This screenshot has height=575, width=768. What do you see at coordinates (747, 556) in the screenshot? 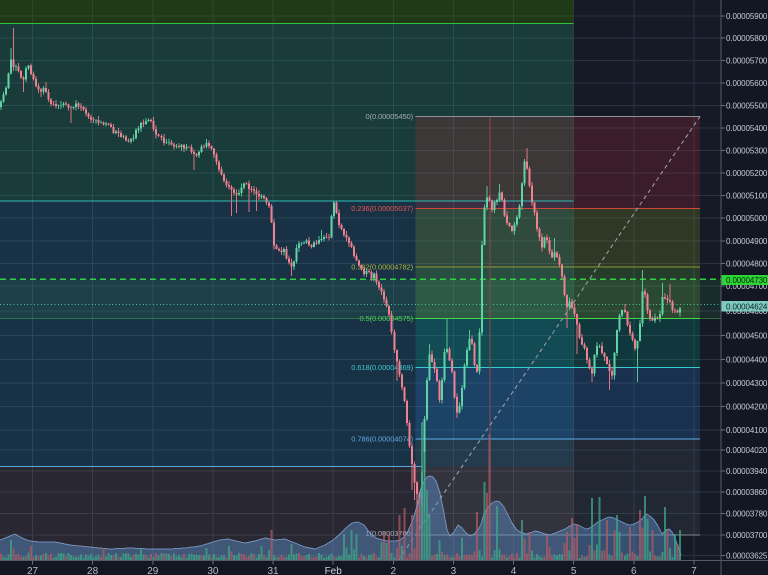
I see `svg-text: 0.00003625` at bounding box center [747, 556].